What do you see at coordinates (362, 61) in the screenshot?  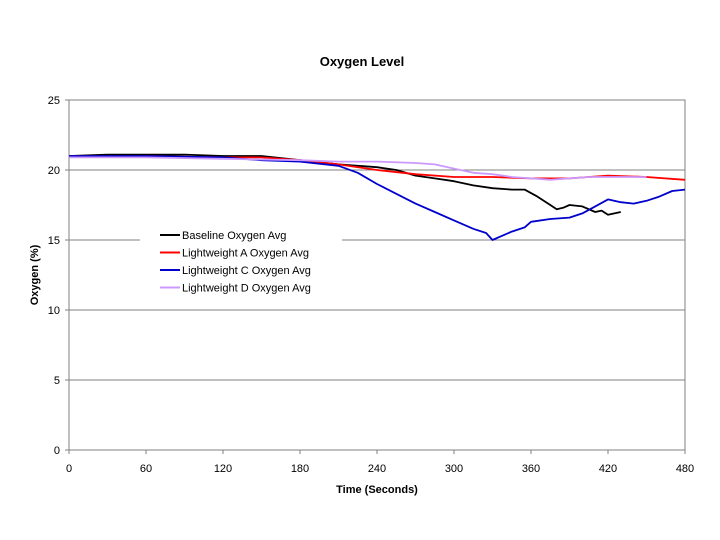 I see `chart-title: Oxygen Level` at bounding box center [362, 61].